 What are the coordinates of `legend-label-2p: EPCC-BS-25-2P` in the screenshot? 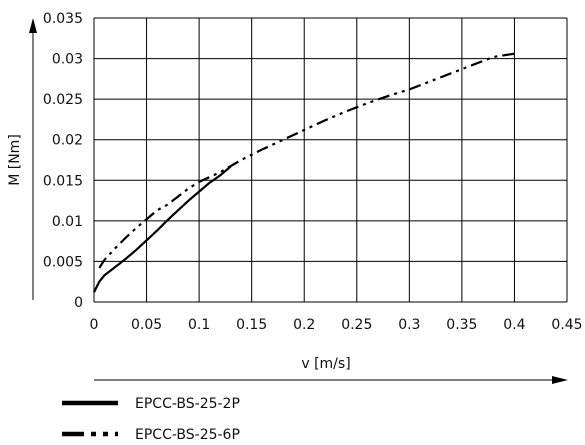 It's located at (187, 404).